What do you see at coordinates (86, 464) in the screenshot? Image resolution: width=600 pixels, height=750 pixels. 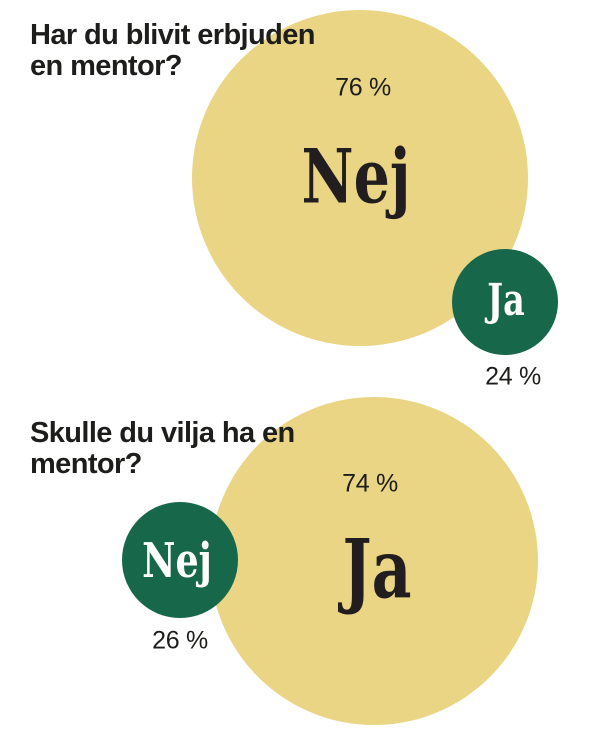 I see `chart-title-line2: mentor?` at bounding box center [86, 464].